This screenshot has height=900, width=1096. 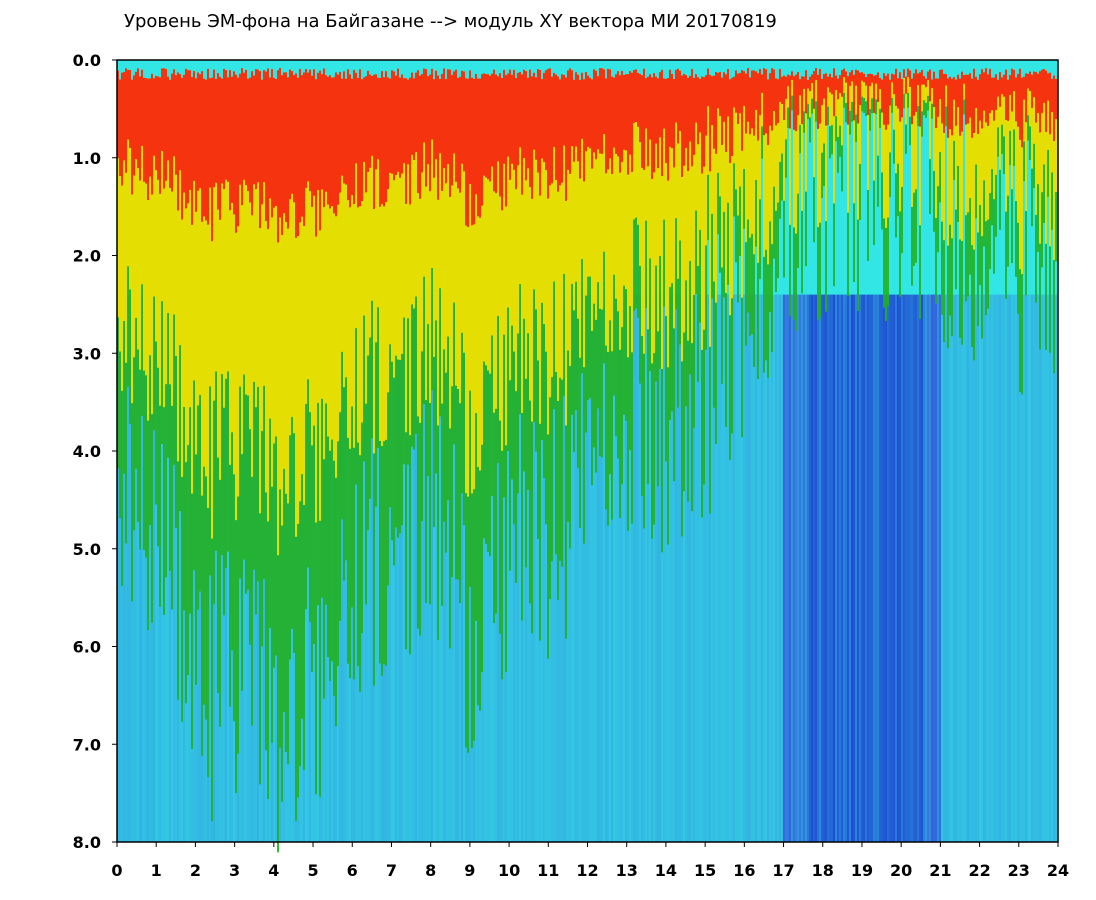 What do you see at coordinates (627, 870) in the screenshot?
I see `x-tick-label: 13` at bounding box center [627, 870].